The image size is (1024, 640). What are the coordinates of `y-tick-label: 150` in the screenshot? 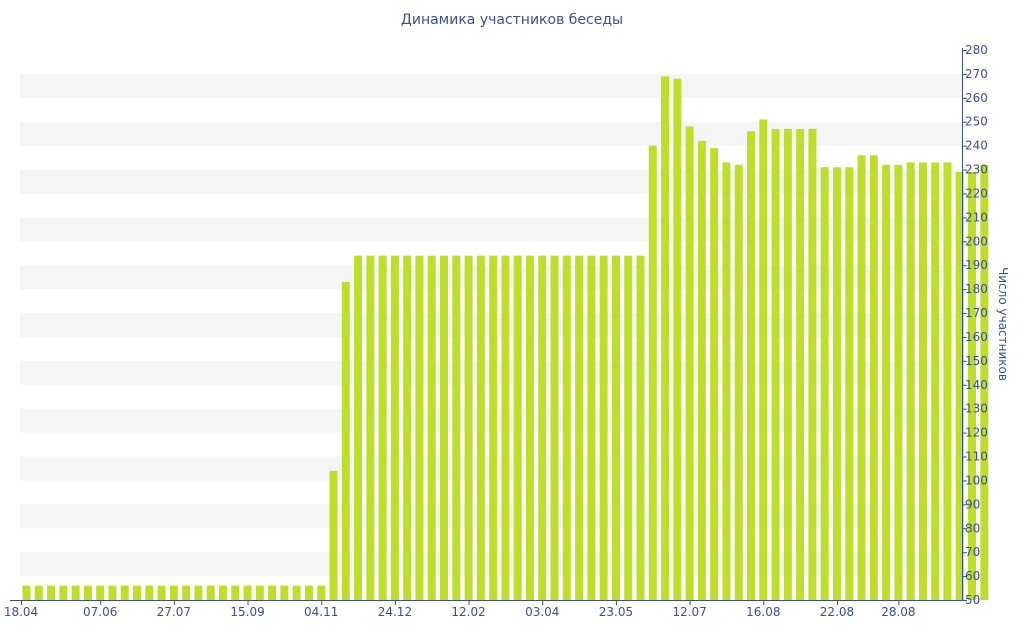 It's located at (976, 361).